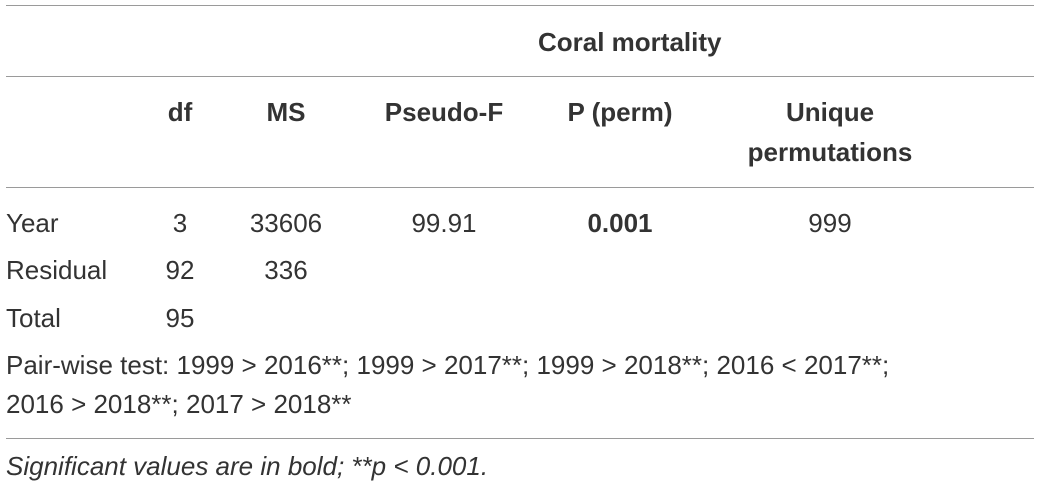 This screenshot has height=488, width=1040. Describe the element at coordinates (620, 223) in the screenshot. I see `cell-p-perm: 0.001` at that location.